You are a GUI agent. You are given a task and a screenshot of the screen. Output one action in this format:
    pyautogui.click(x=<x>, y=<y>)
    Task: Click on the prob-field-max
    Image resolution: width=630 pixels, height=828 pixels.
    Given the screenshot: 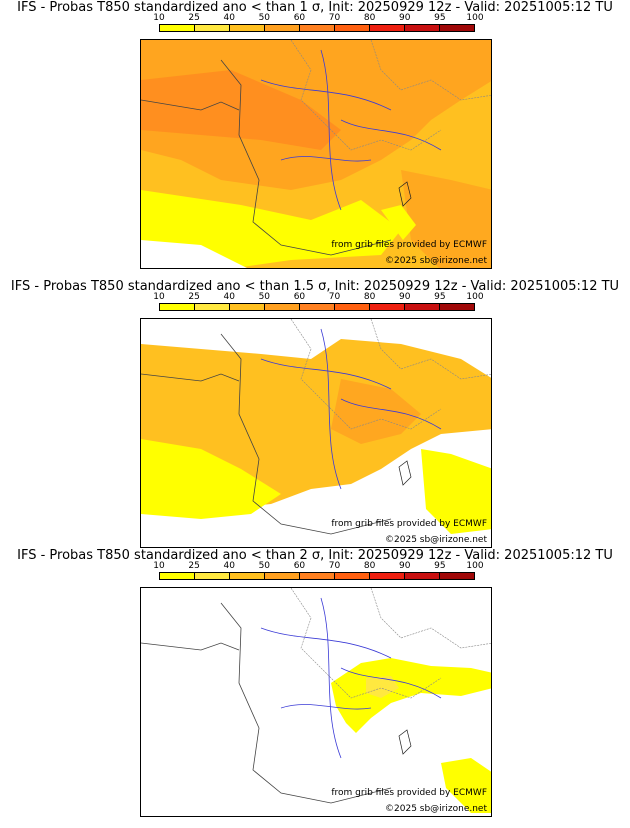 What is the action you would take?
    pyautogui.click(x=241, y=110)
    